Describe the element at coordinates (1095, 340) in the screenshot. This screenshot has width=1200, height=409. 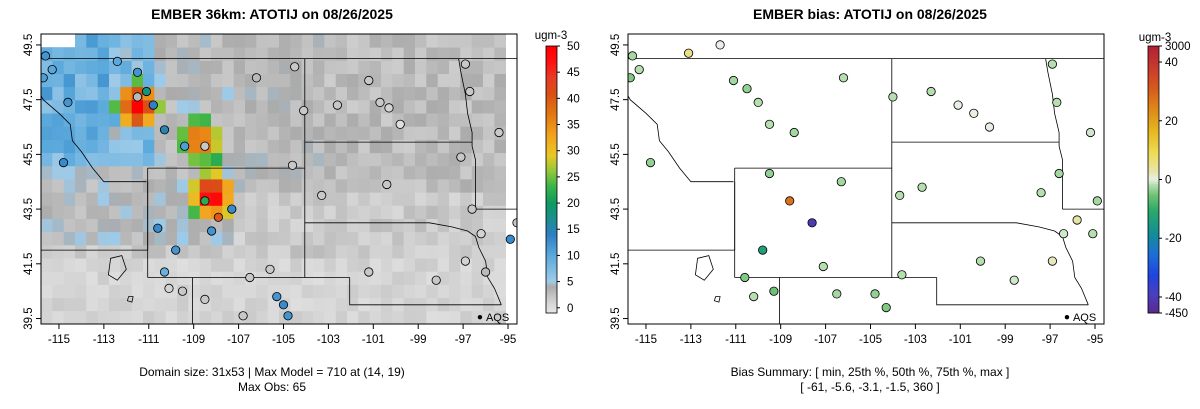
I see `bias-x-tick-label: -95` at that location.